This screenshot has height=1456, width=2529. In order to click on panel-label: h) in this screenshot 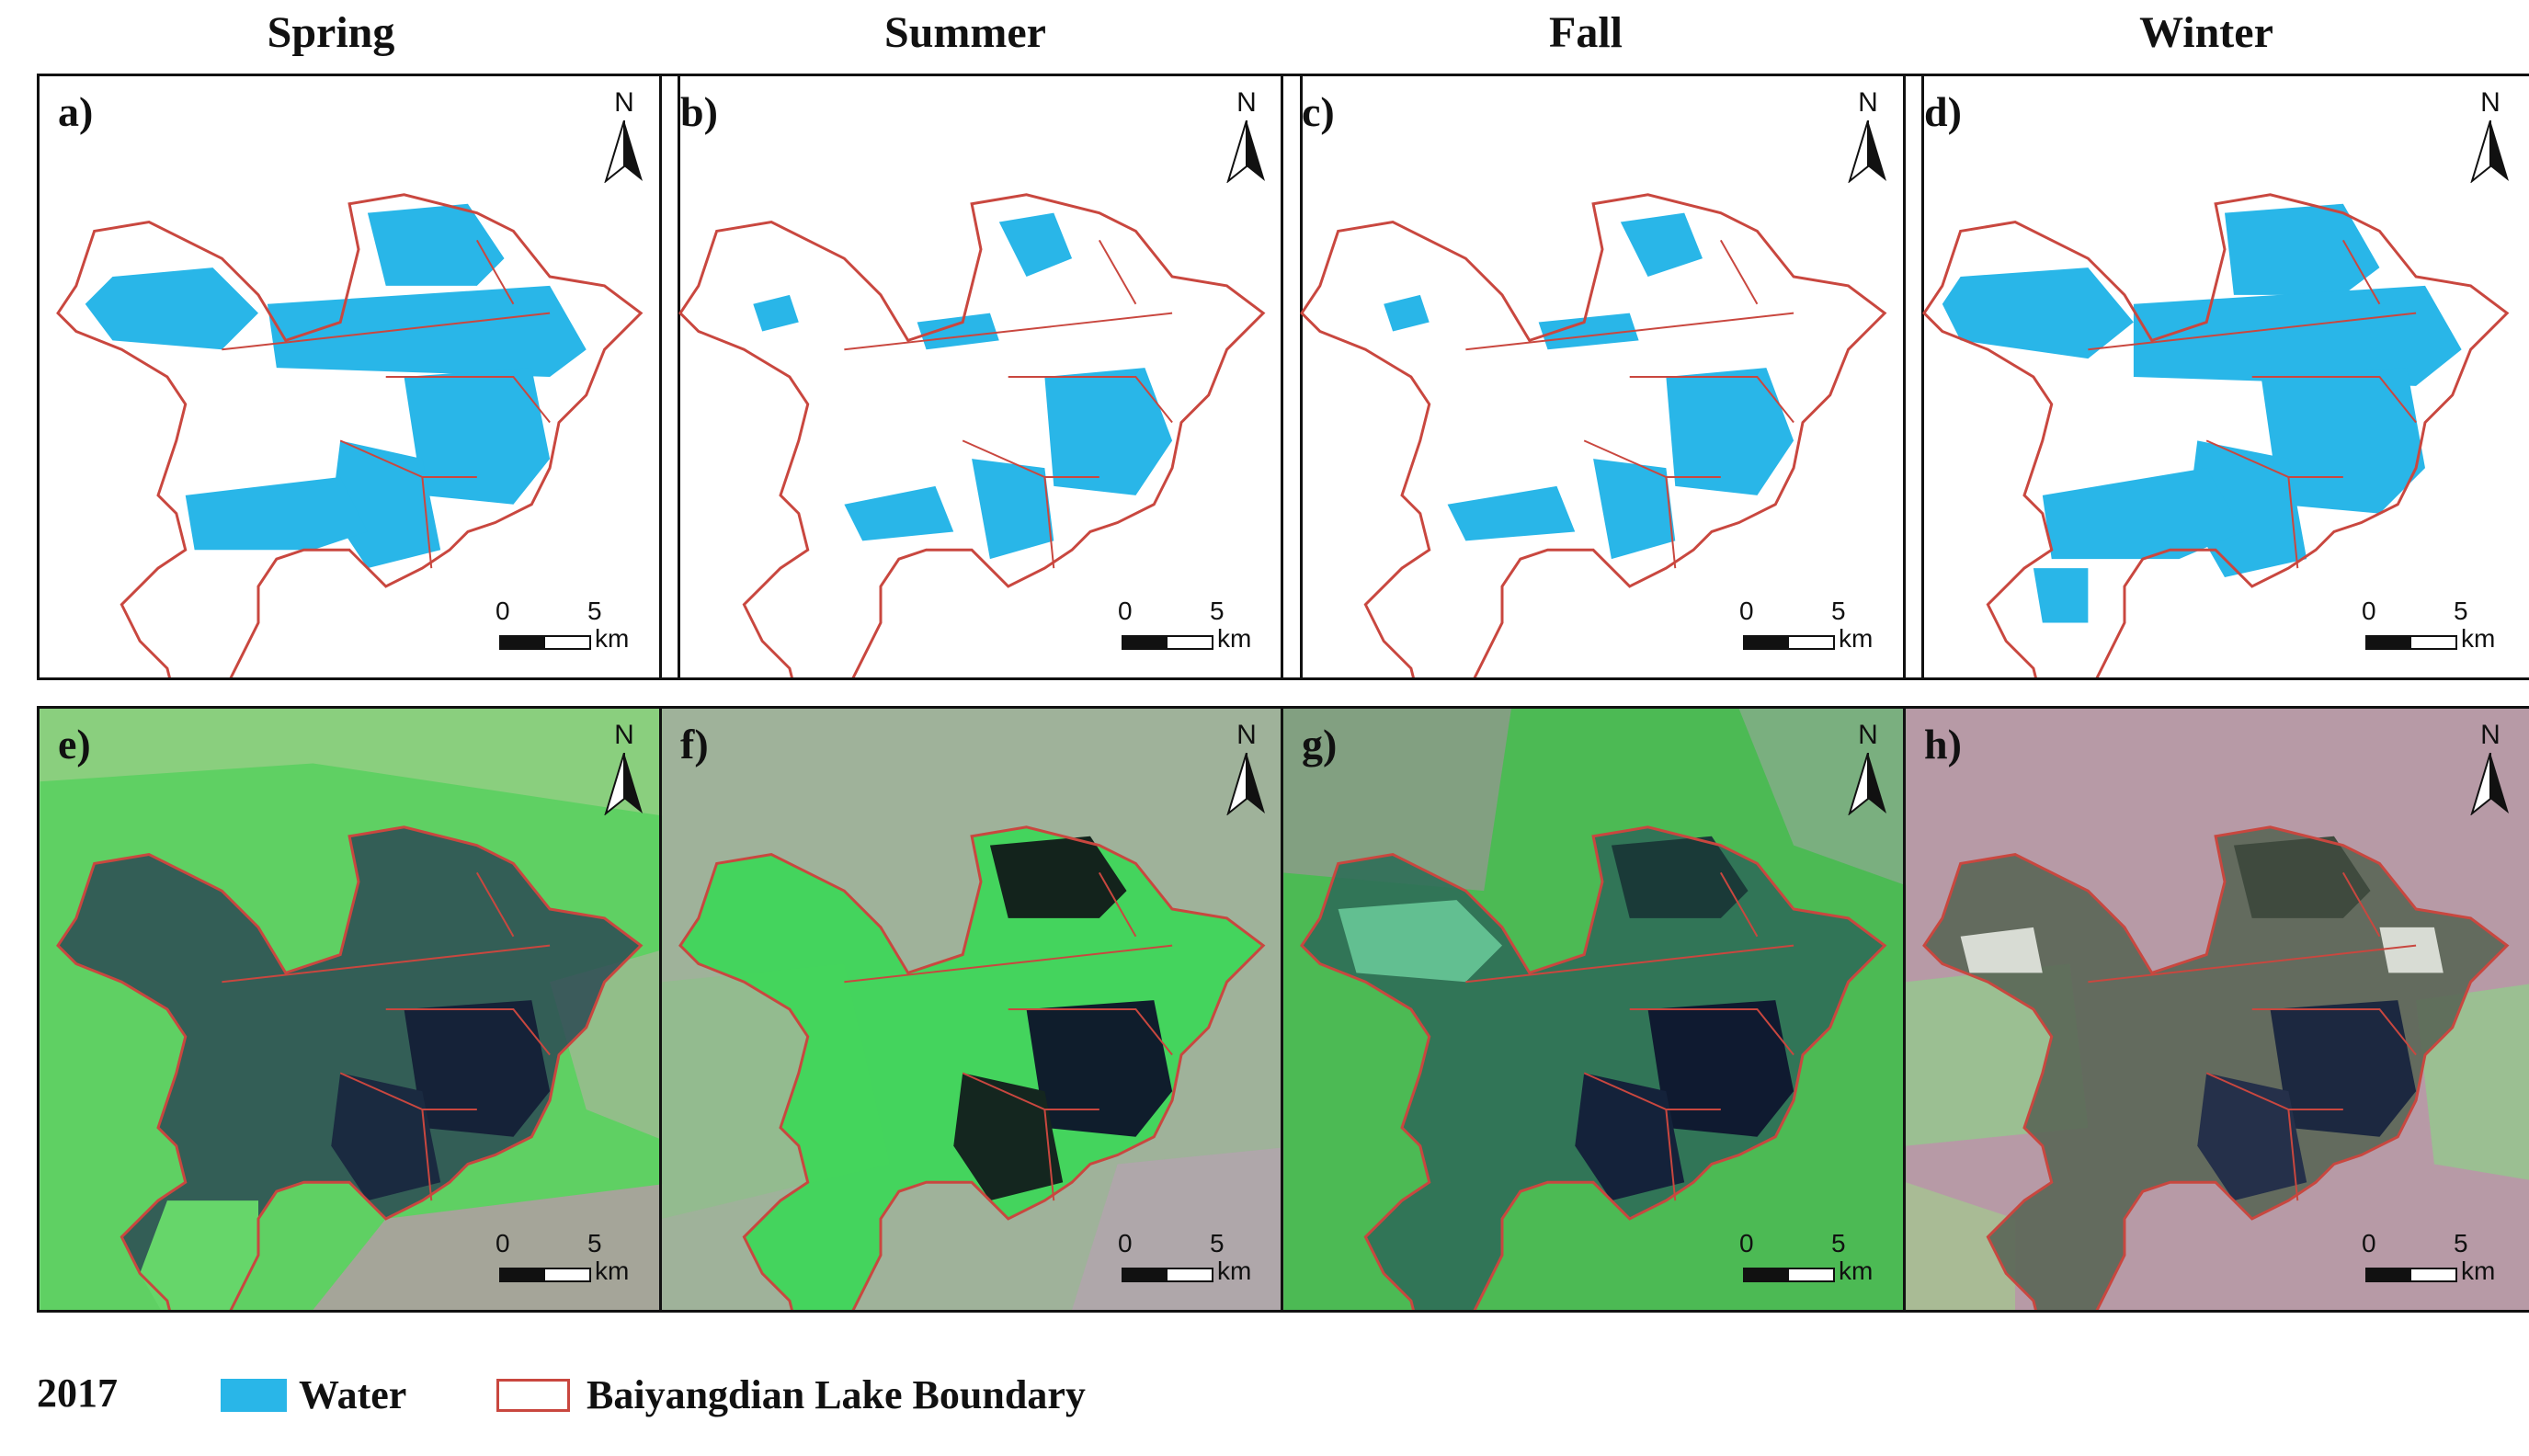, I will do `click(1943, 744)`.